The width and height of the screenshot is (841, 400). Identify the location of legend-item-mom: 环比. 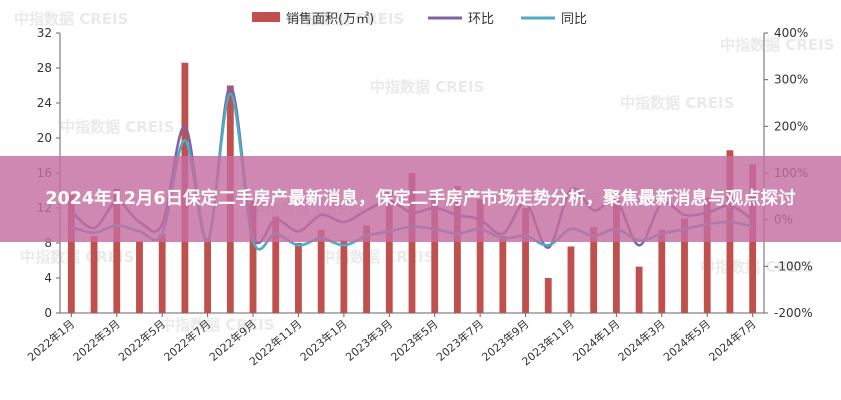
(461, 19).